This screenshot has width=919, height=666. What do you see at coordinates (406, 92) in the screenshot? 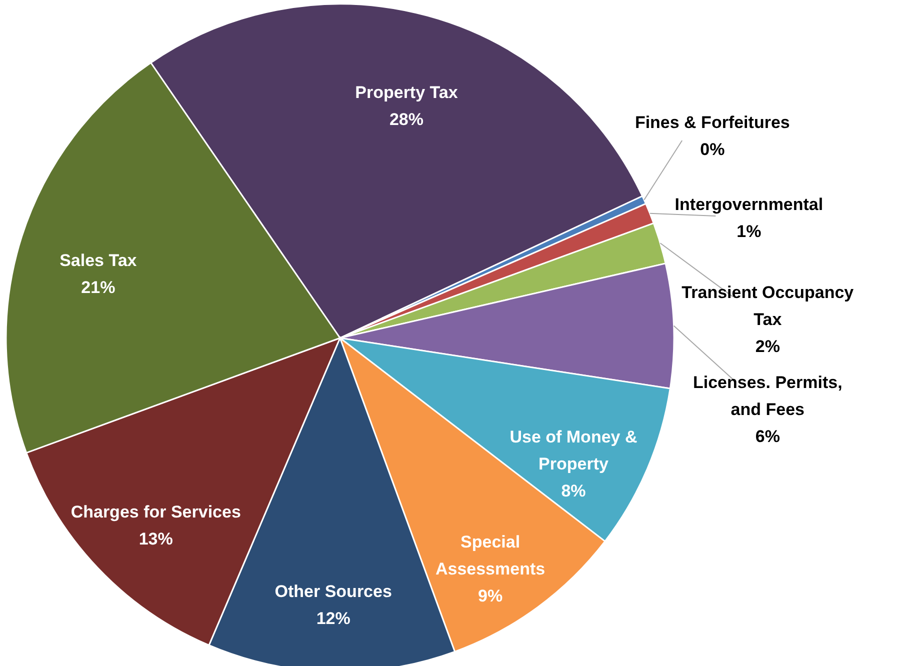
I see `slice-label: Property Tax` at bounding box center [406, 92].